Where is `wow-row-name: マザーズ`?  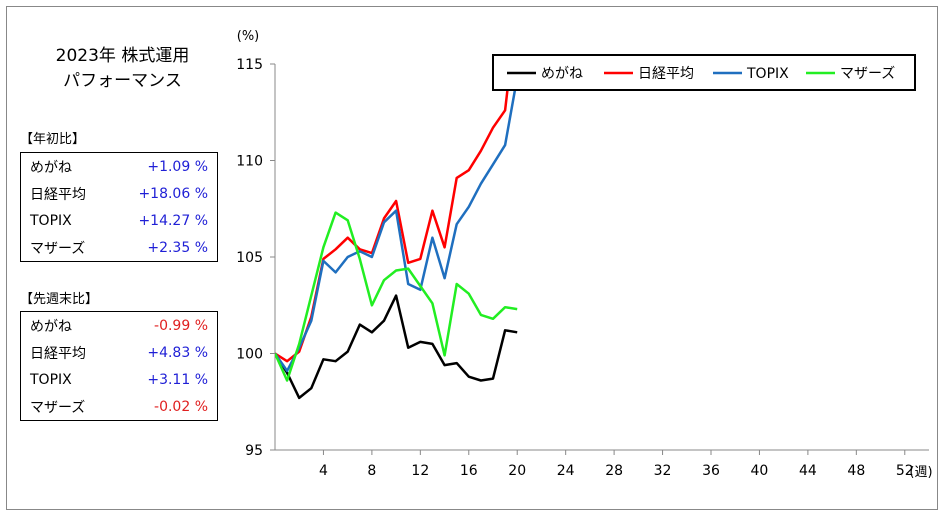
wow-row-name: マザーズ is located at coordinates (58, 407).